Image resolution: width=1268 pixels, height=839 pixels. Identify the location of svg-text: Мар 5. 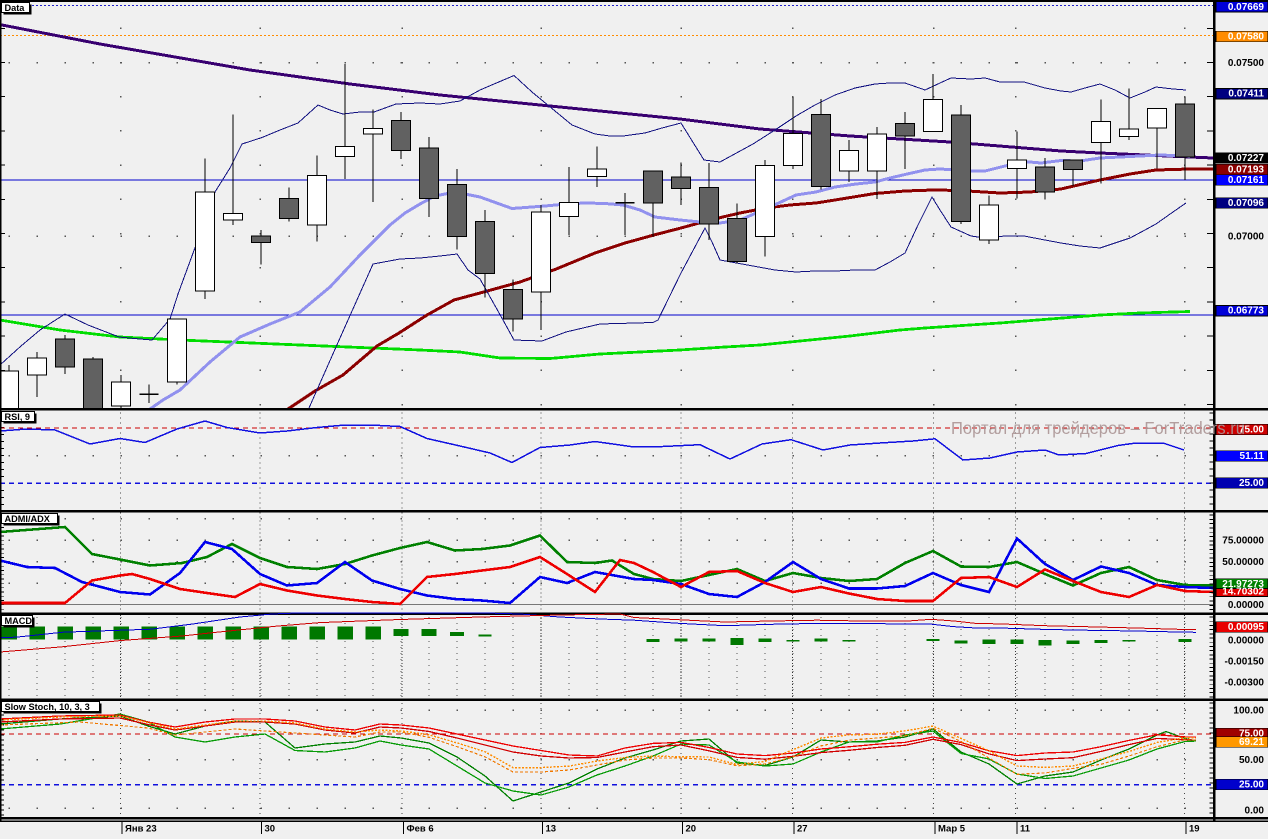
(952, 829).